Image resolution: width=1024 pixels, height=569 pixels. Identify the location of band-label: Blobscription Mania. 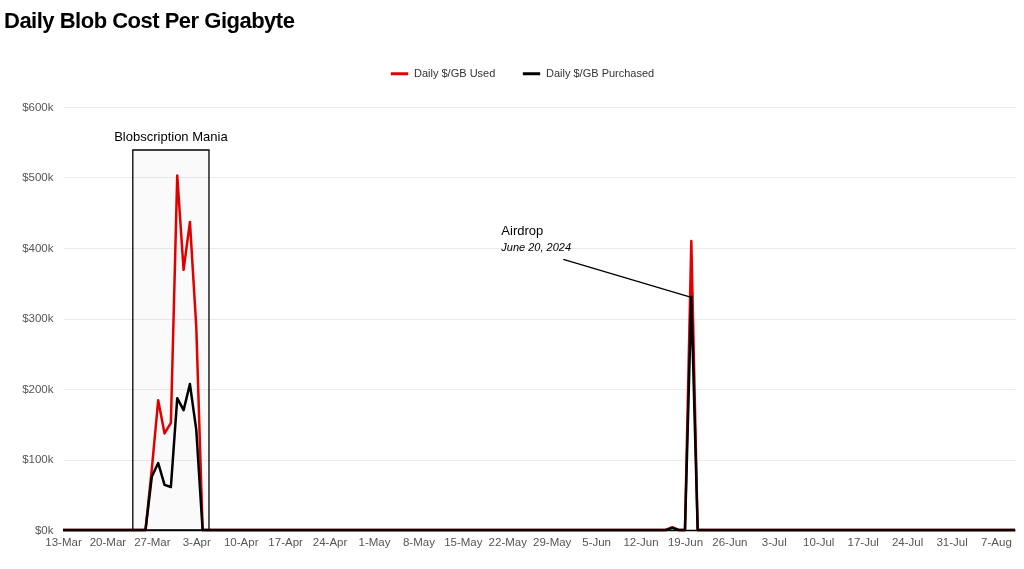
(171, 136).